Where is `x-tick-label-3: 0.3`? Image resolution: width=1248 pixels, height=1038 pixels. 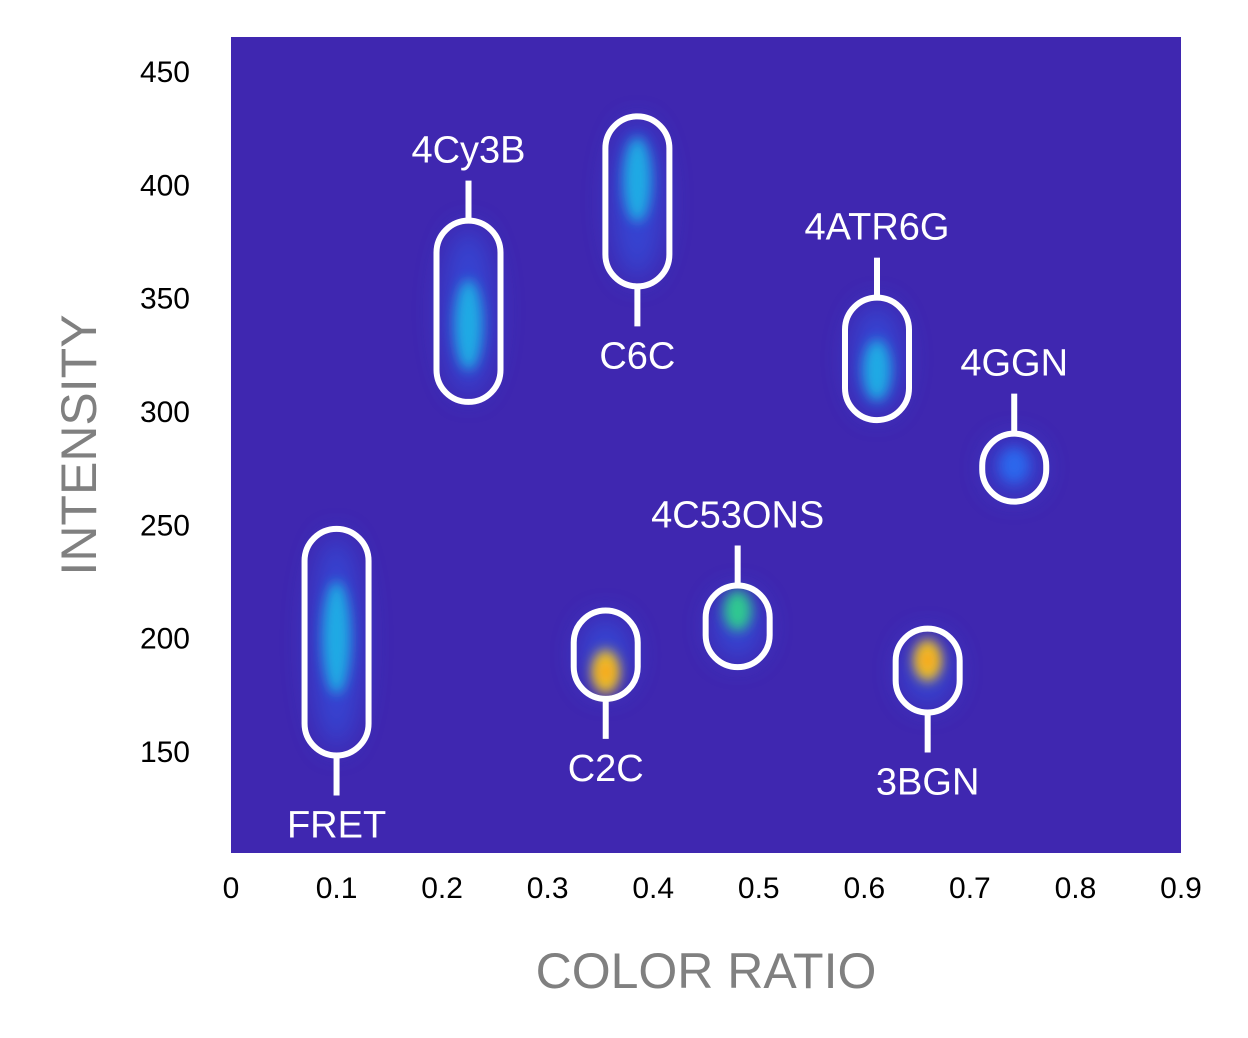
x-tick-label-3: 0.3 is located at coordinates (548, 888).